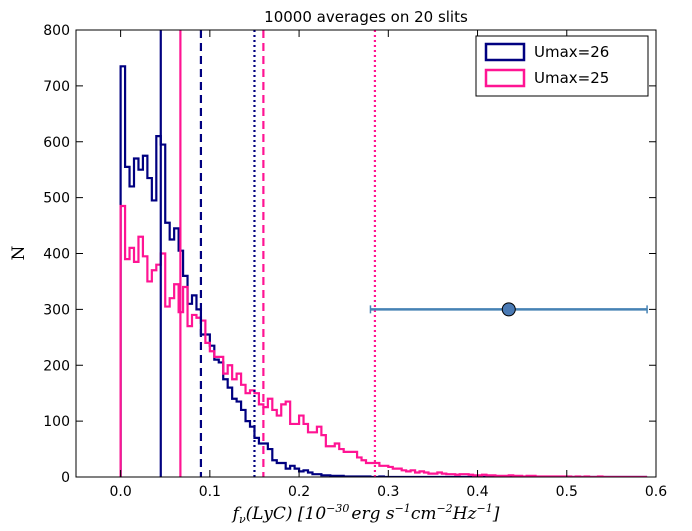  What do you see at coordinates (56, 199) in the screenshot?
I see `y-tick-label: 500` at bounding box center [56, 199].